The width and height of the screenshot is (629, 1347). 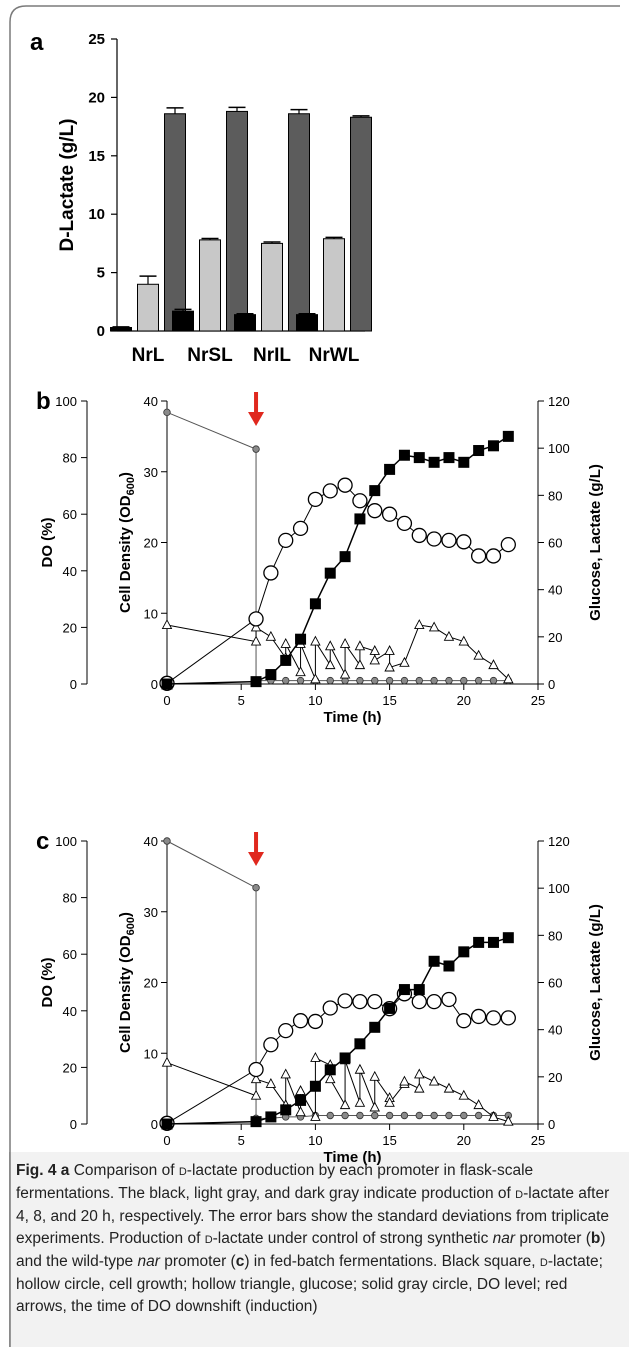 I want to click on caption-panel-a: a, so click(x=65, y=1170).